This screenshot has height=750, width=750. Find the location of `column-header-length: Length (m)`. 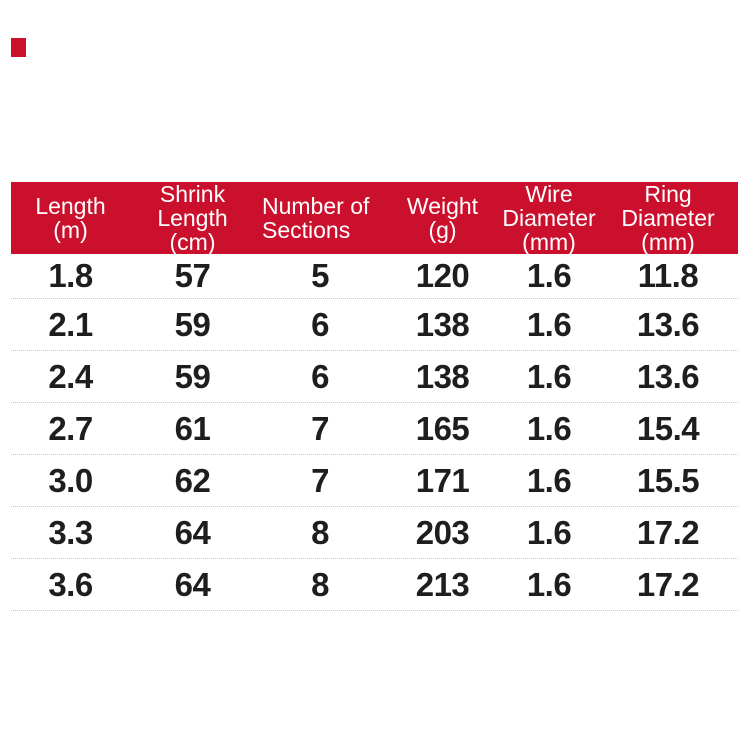

column-header-length: Length (m) is located at coordinates (70, 218).